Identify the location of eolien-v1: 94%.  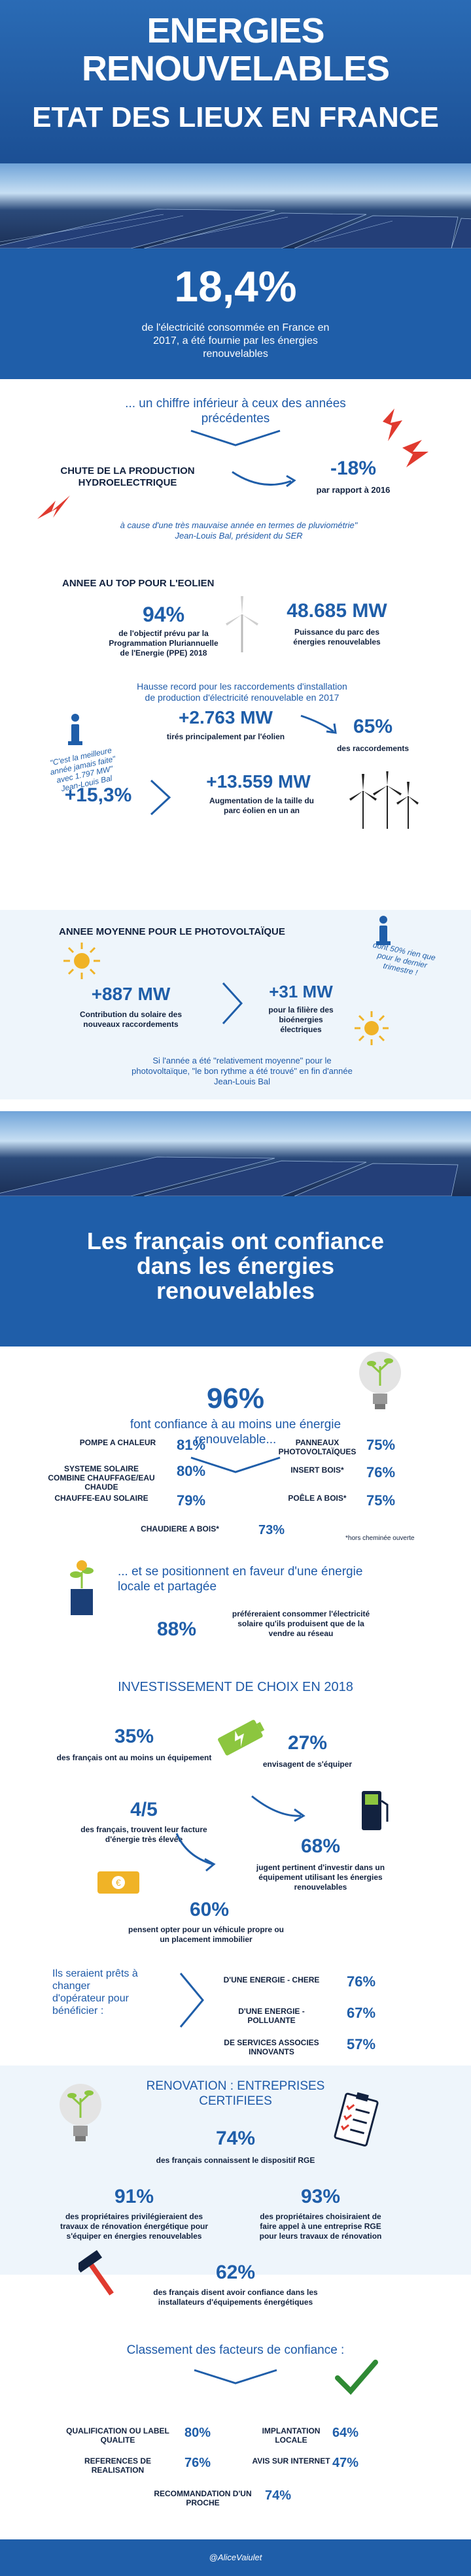
(164, 614).